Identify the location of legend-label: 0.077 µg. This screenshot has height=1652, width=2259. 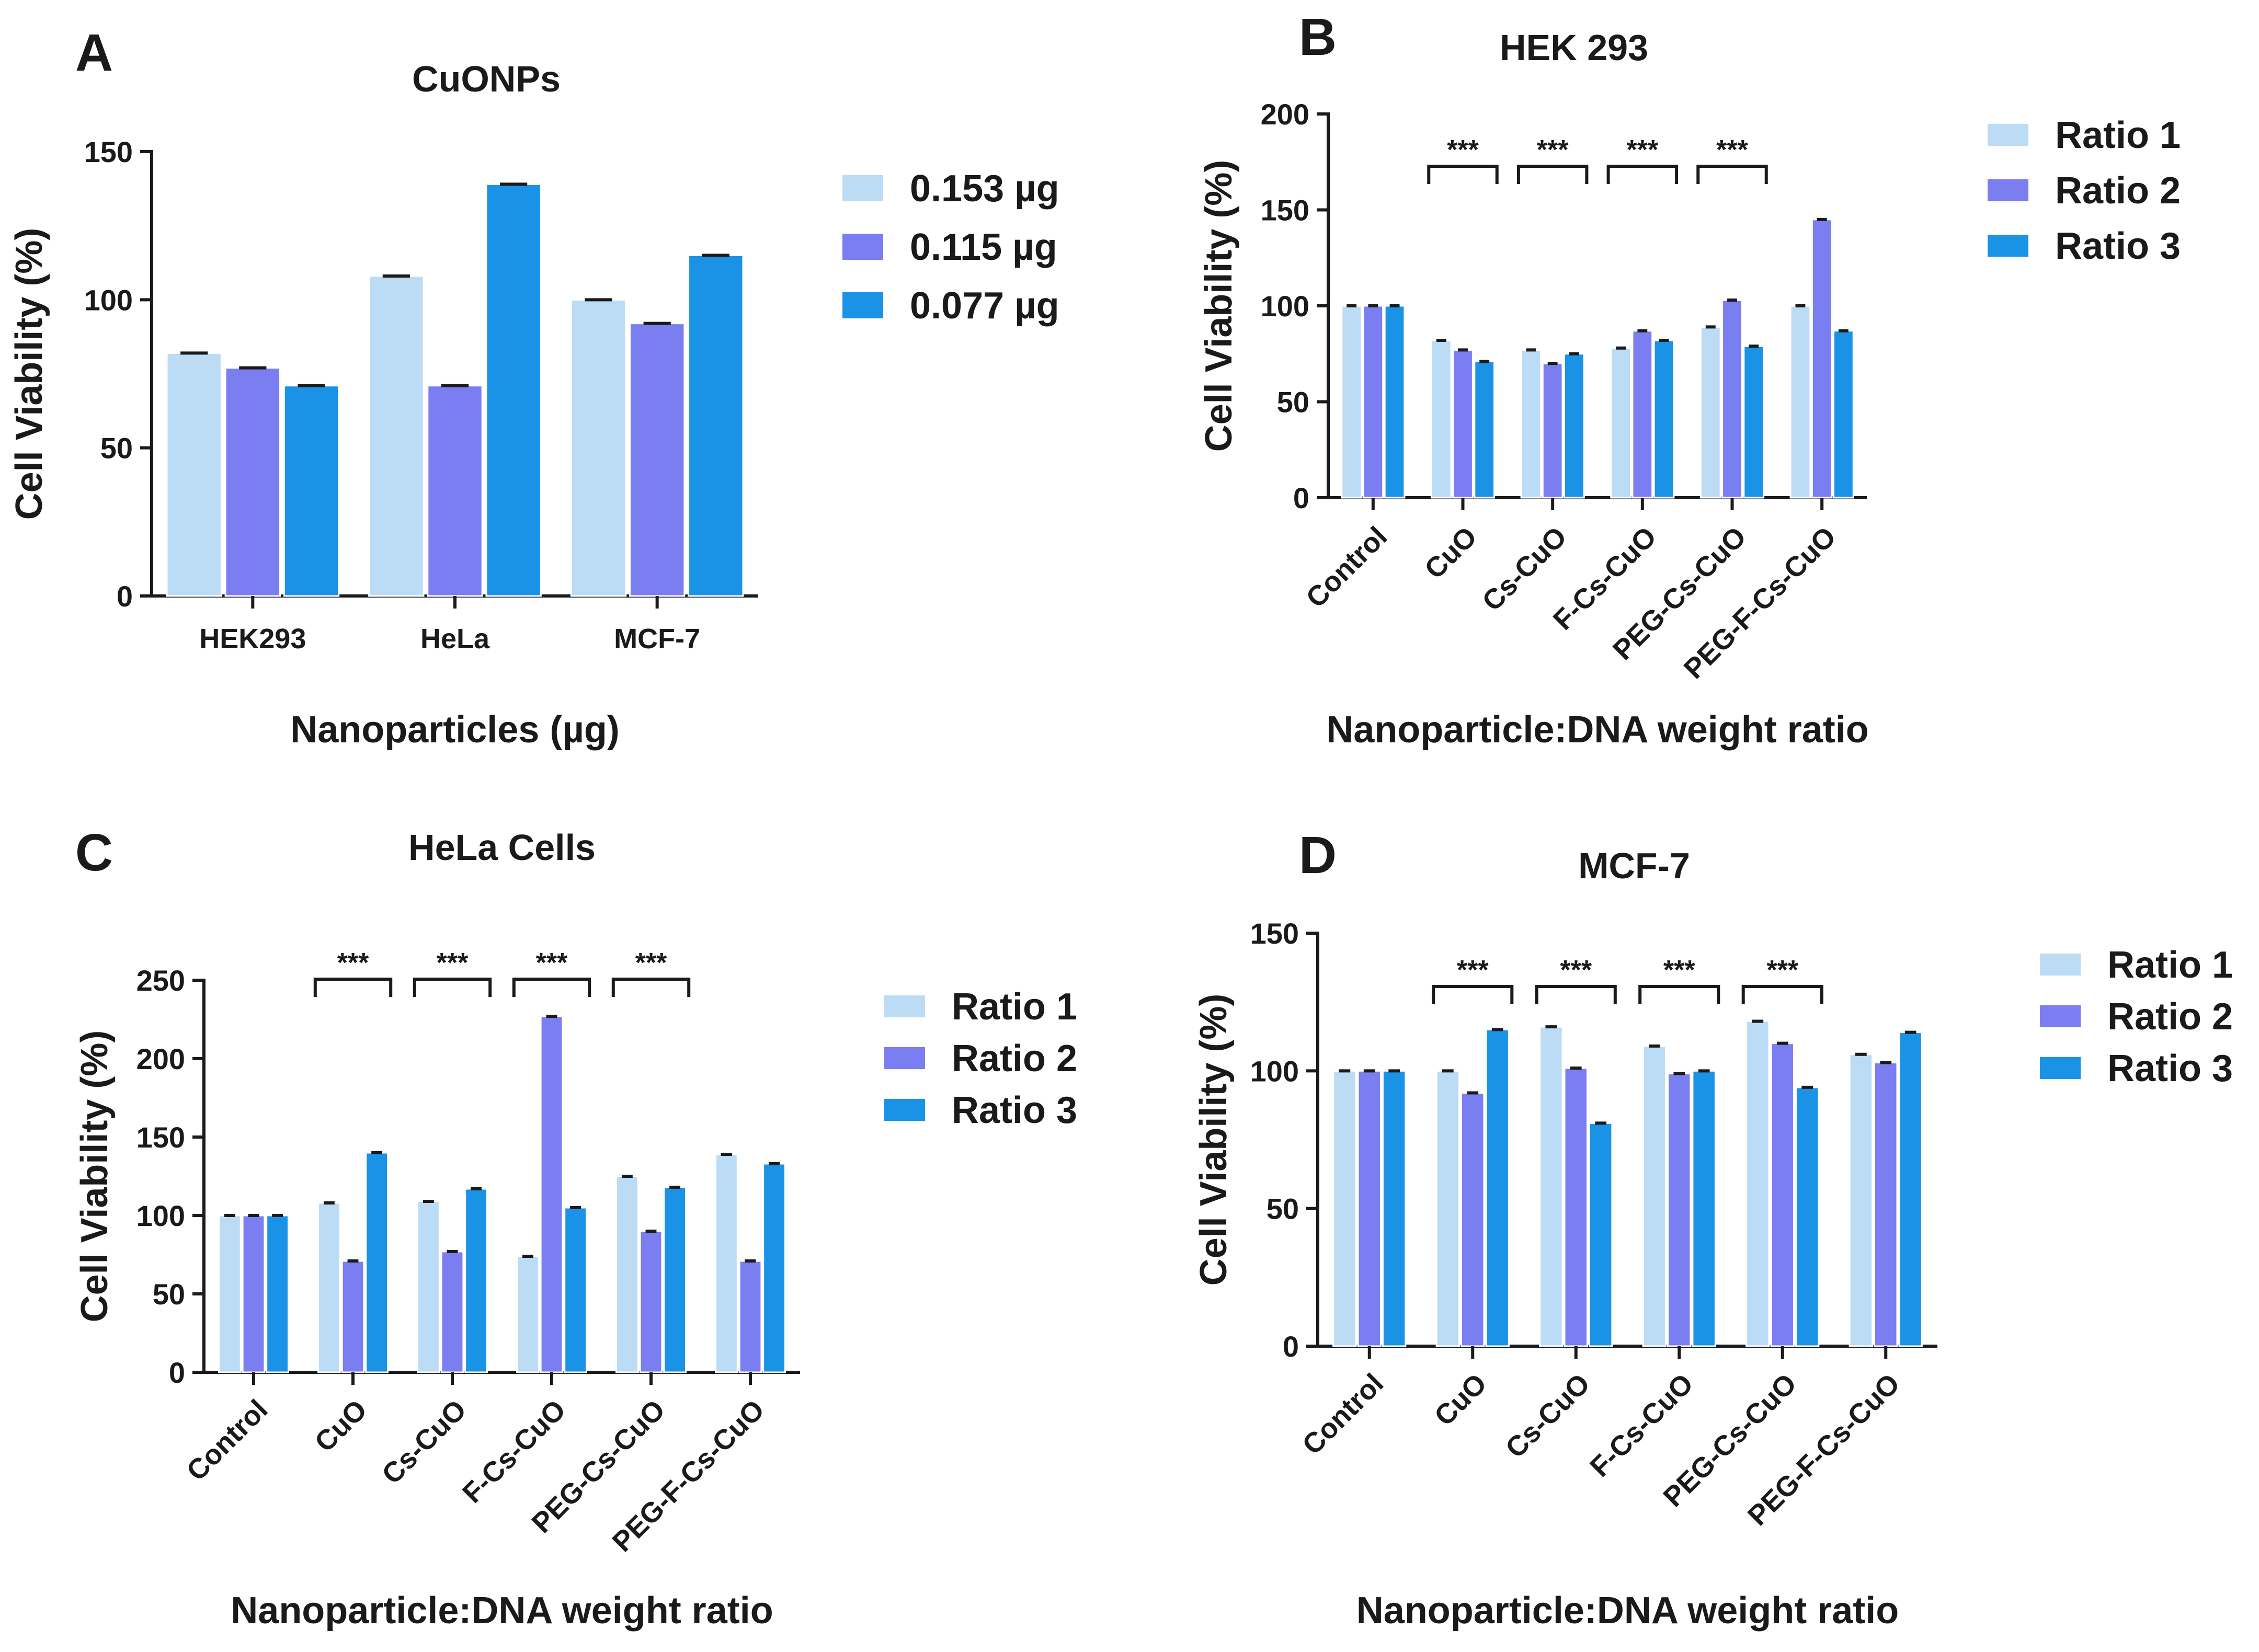
(985, 306).